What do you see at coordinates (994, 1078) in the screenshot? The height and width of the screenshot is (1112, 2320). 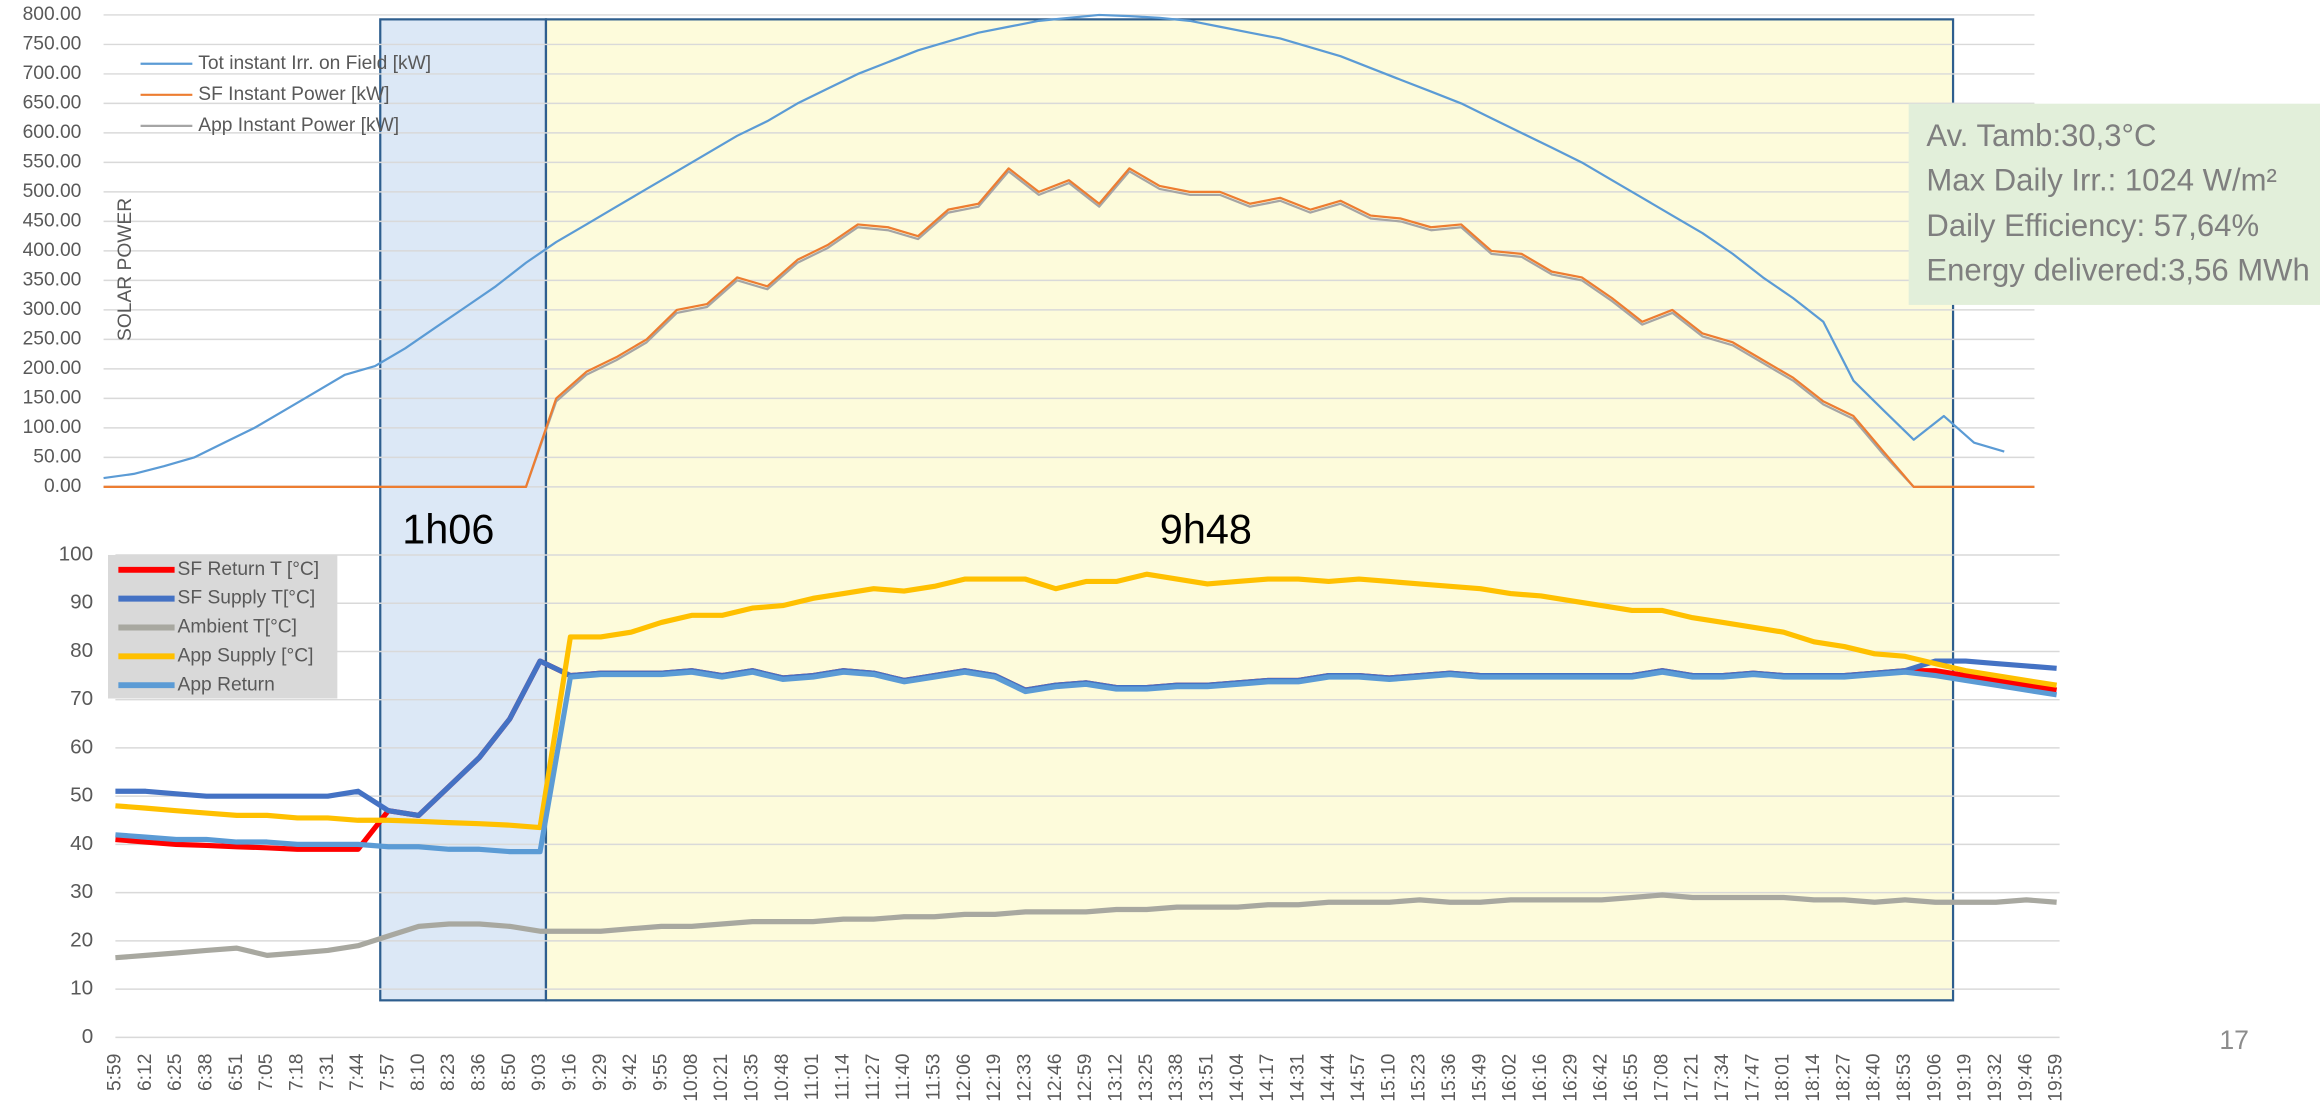 I see `x-tick-label: 12:19` at bounding box center [994, 1078].